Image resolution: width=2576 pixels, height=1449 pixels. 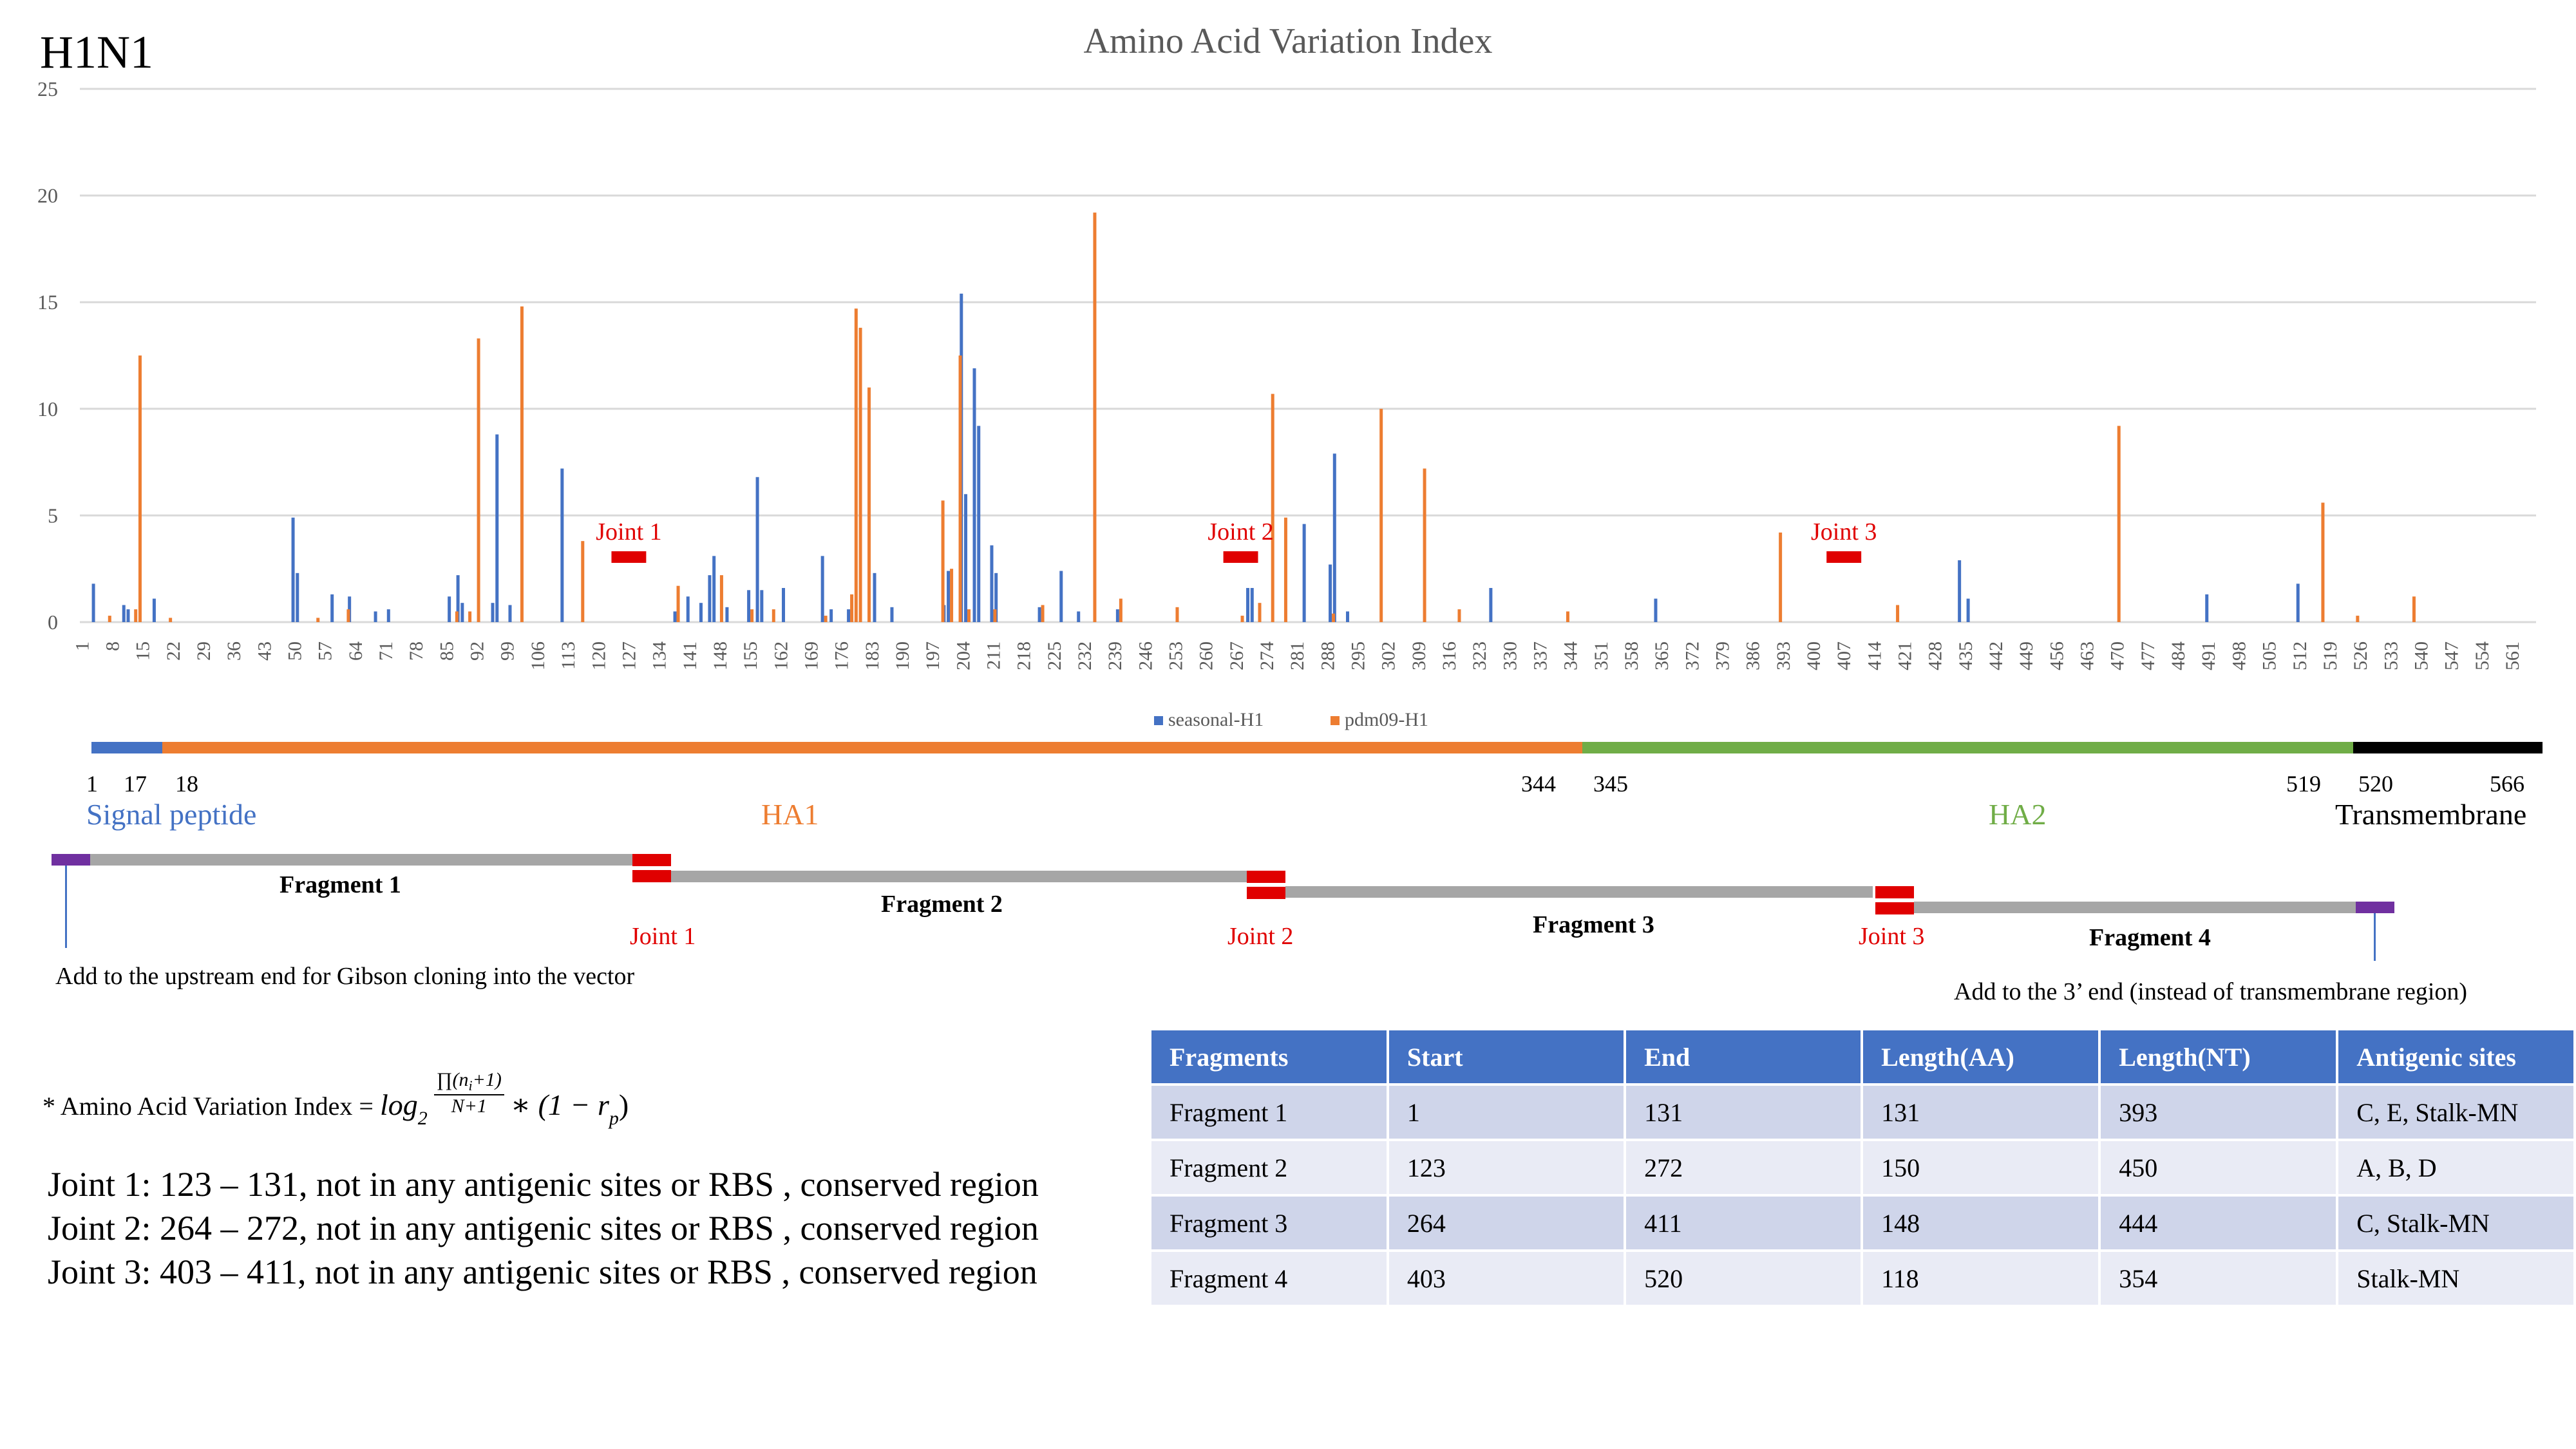 What do you see at coordinates (1084, 655) in the screenshot?
I see `x-tick-label: 232` at bounding box center [1084, 655].